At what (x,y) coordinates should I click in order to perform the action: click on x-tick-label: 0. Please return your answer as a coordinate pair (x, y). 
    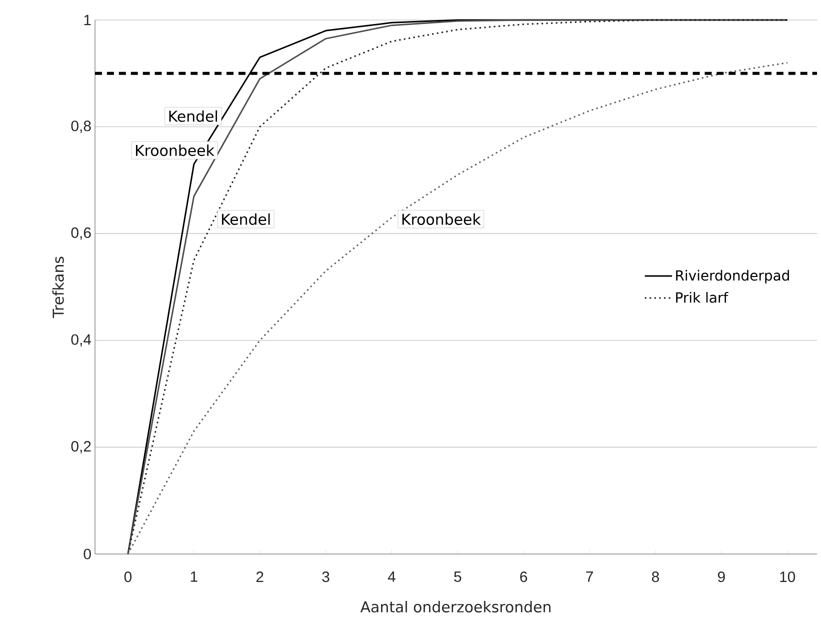
    Looking at the image, I should click on (128, 577).